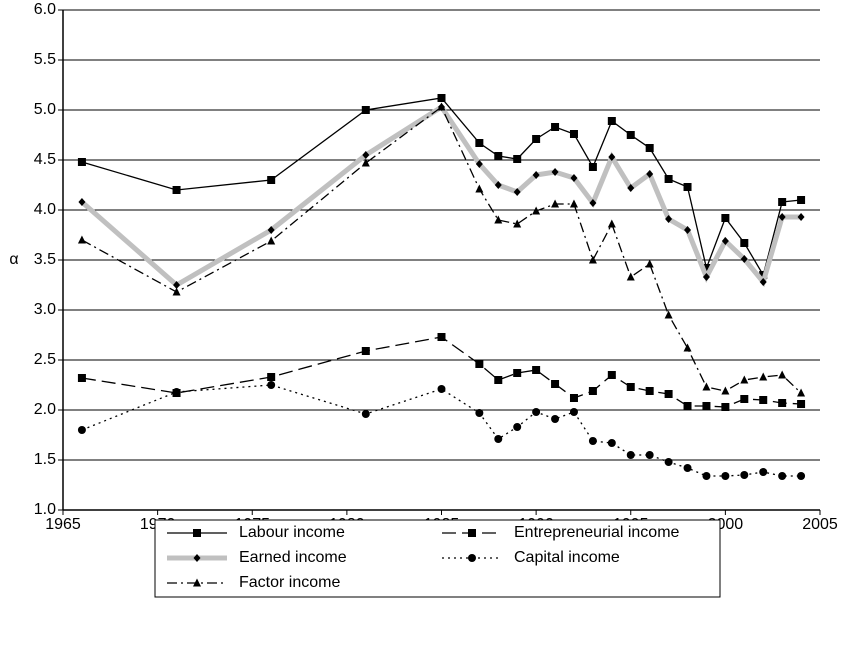  I want to click on y-tick-label: 6.0, so click(45, 9).